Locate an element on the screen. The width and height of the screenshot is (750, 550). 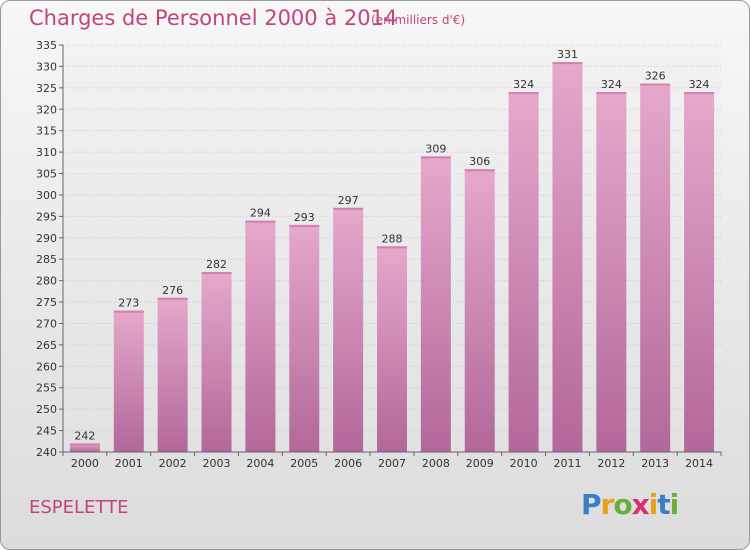
bar-2006 is located at coordinates (348, 329).